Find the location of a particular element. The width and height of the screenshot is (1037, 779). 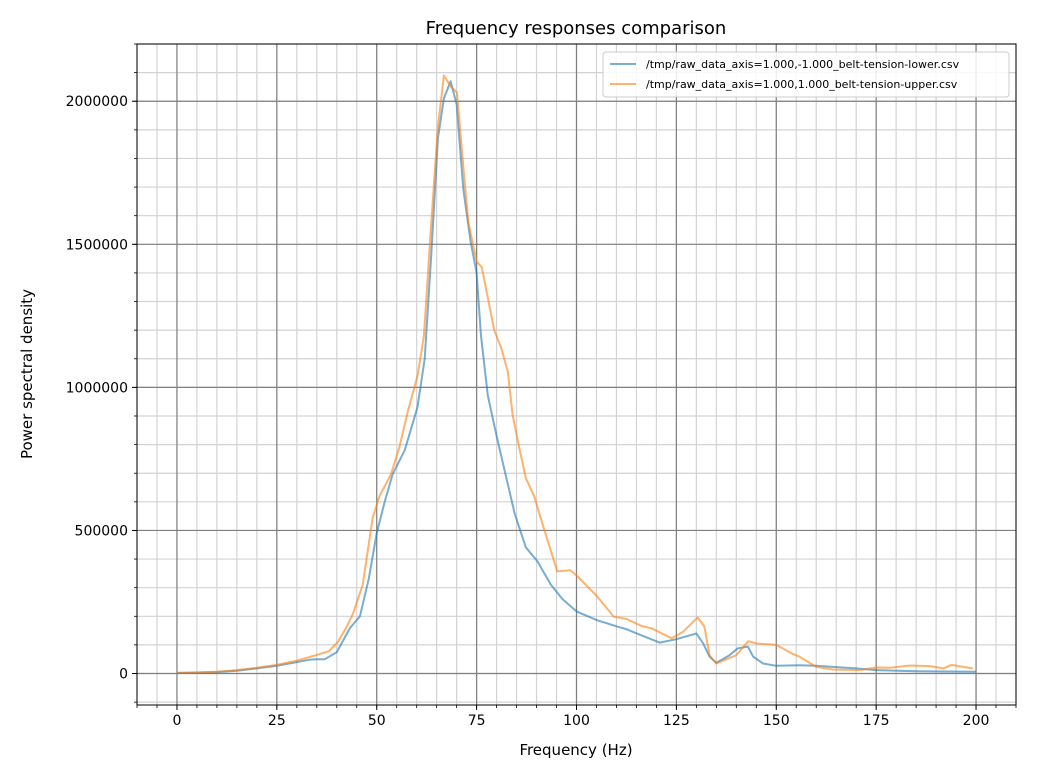

x-axis-label: Frequency (Hz) is located at coordinates (575, 750).